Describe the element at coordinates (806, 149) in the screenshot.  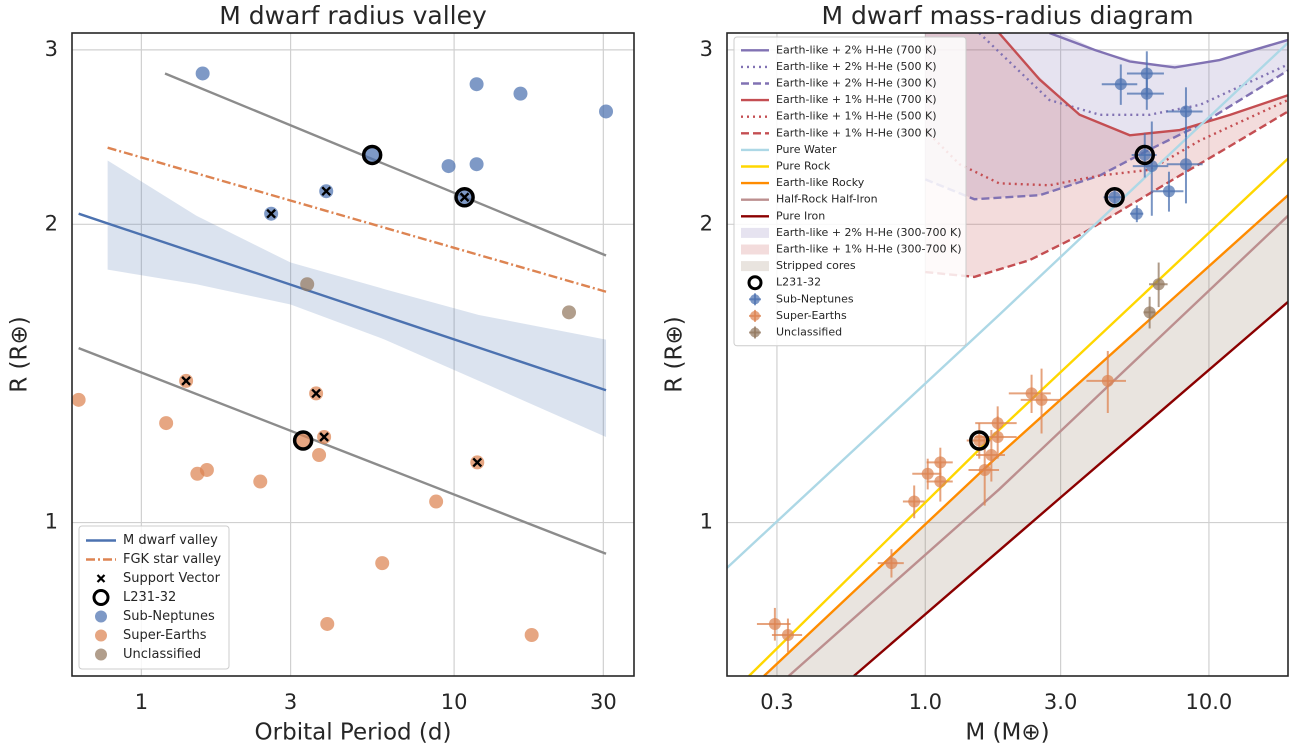
I see `legend-label: Pure Water` at that location.